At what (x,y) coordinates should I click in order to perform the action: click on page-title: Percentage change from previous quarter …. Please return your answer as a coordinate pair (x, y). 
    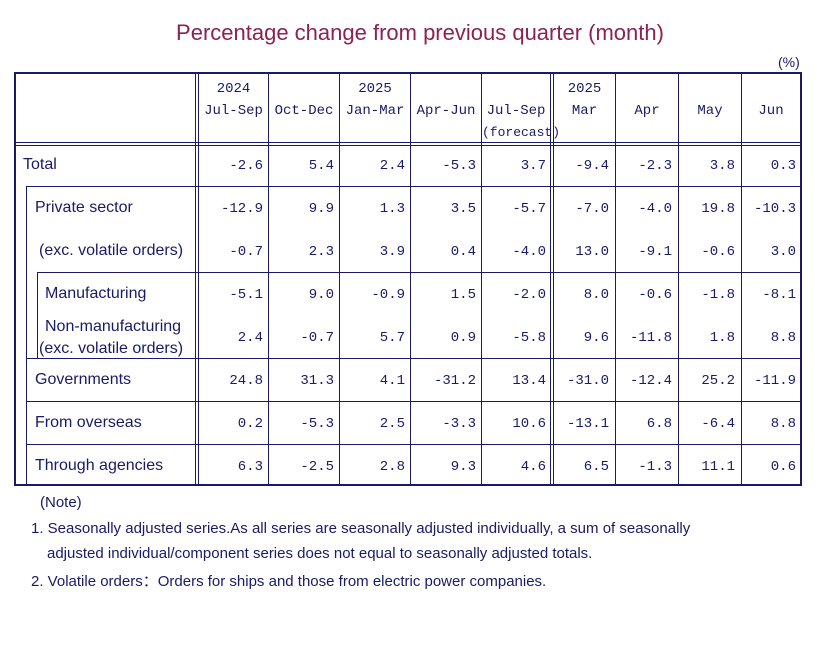
    Looking at the image, I should click on (420, 32).